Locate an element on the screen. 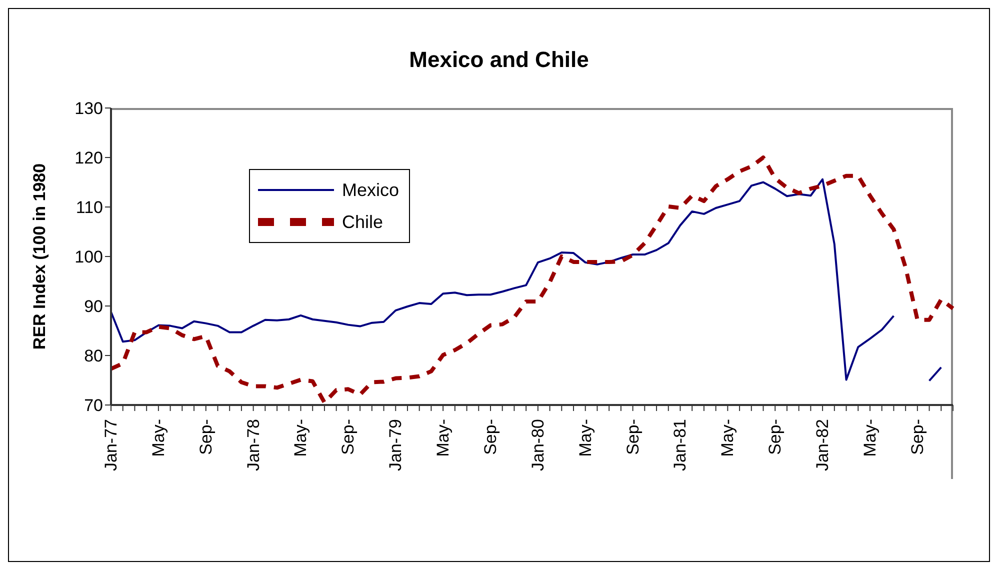  y-tick-label: 100 is located at coordinates (88, 257).